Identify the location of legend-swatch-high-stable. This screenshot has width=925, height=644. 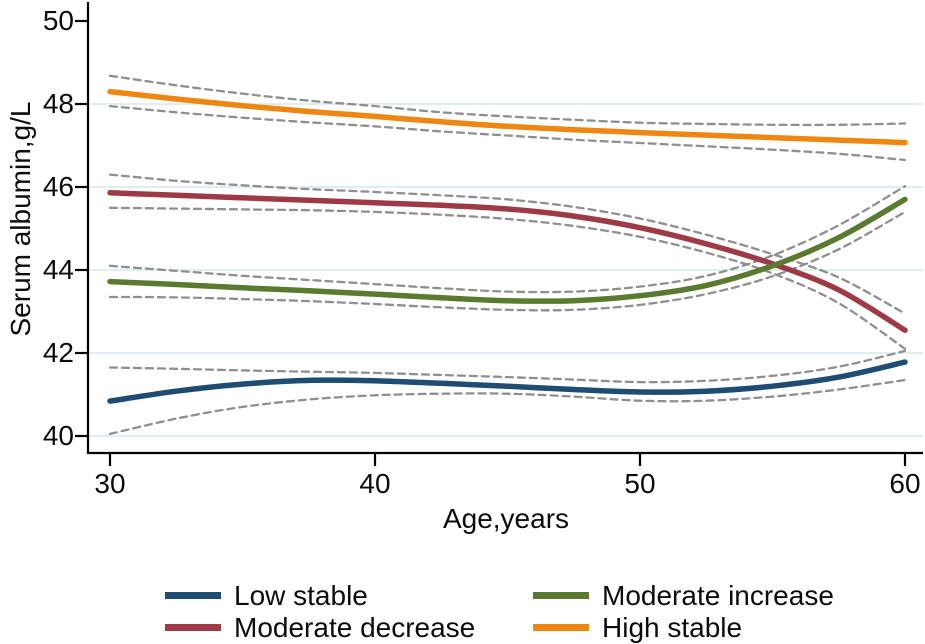
(561, 627).